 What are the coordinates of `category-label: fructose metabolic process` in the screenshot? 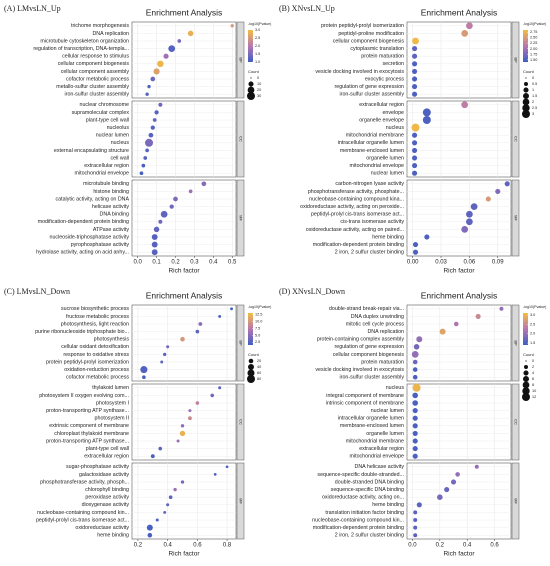 It's located at (97, 317).